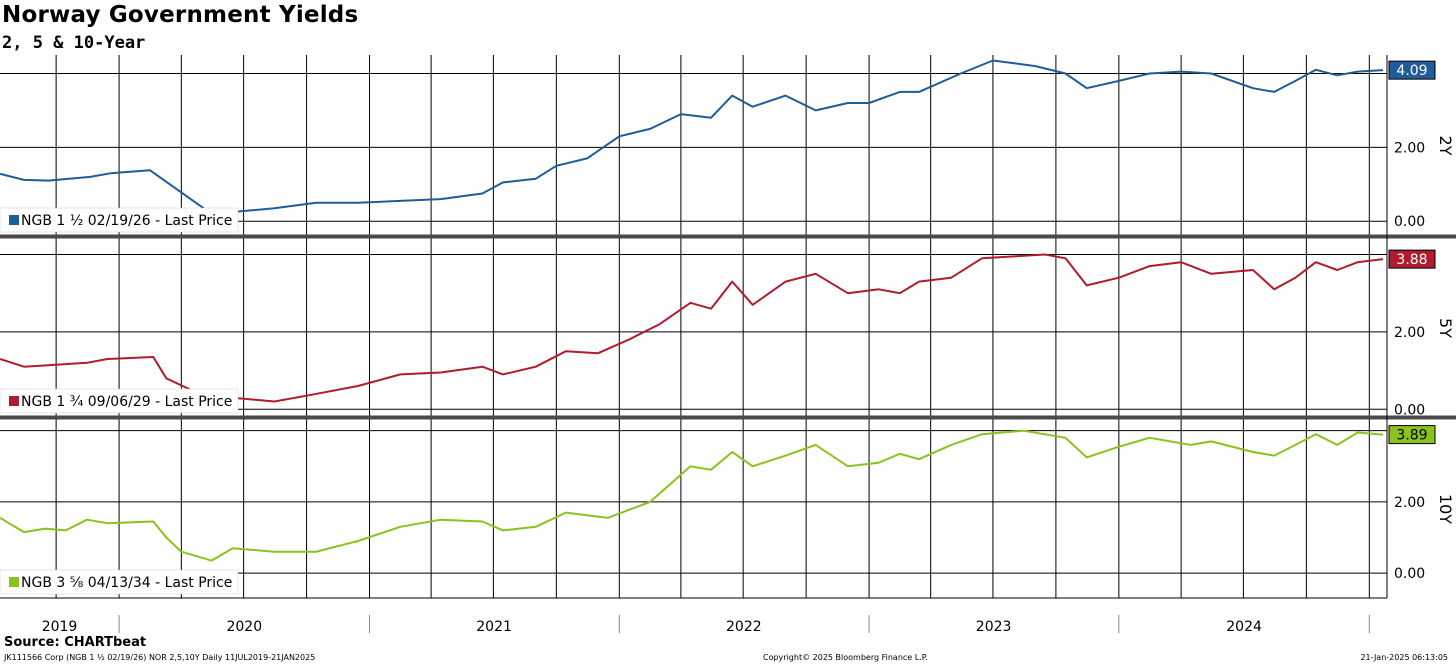  What do you see at coordinates (1244, 627) in the screenshot?
I see `x-tick-label: 2024` at bounding box center [1244, 627].